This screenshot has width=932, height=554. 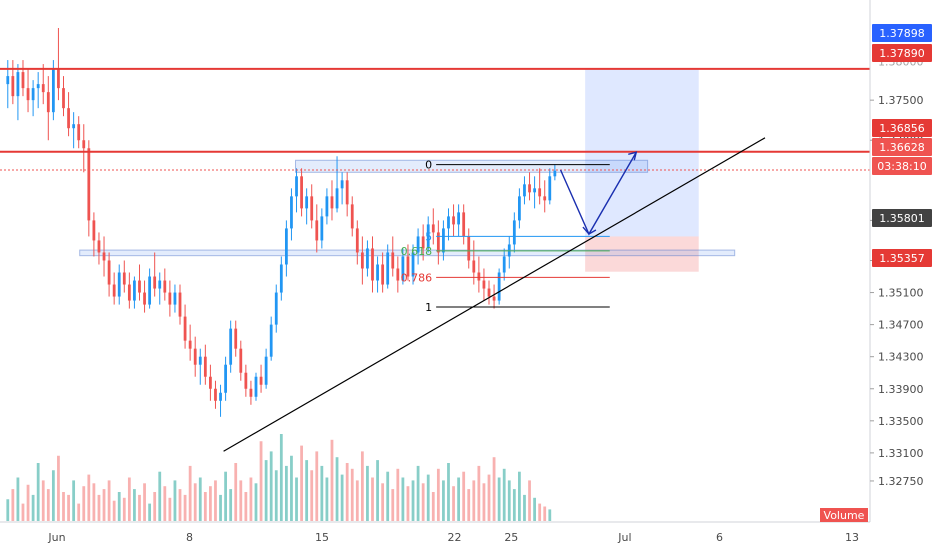 What do you see at coordinates (901, 275) in the screenshot?
I see `price-axis-panel` at bounding box center [901, 275].